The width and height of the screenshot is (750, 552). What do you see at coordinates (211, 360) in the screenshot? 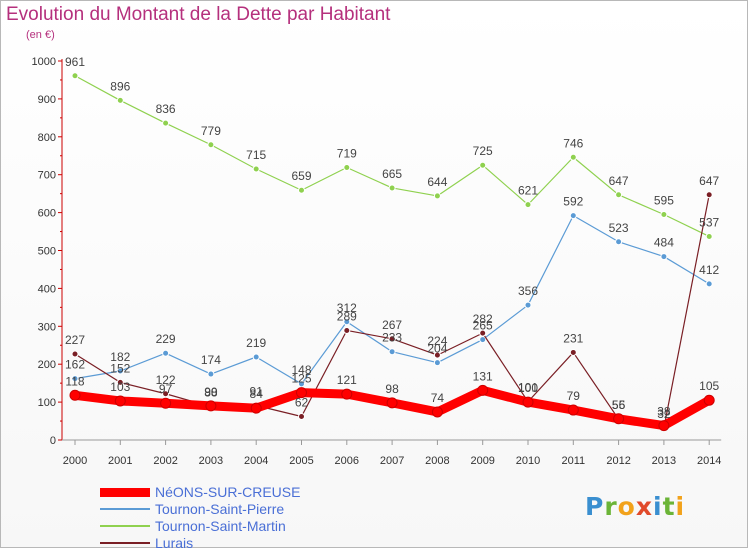
I see `data-label: 174` at bounding box center [211, 360].